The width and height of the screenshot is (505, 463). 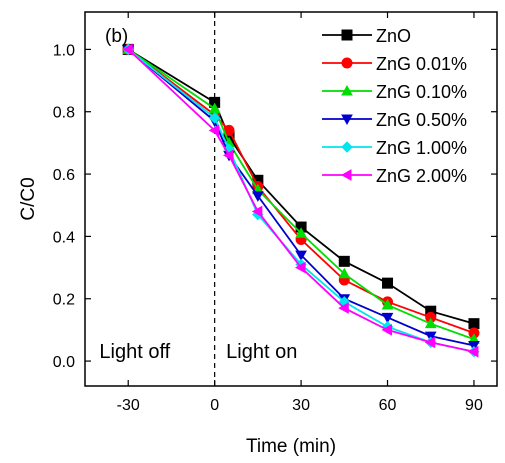 I want to click on legend-entry: ZnG 0.50%, so click(x=394, y=120).